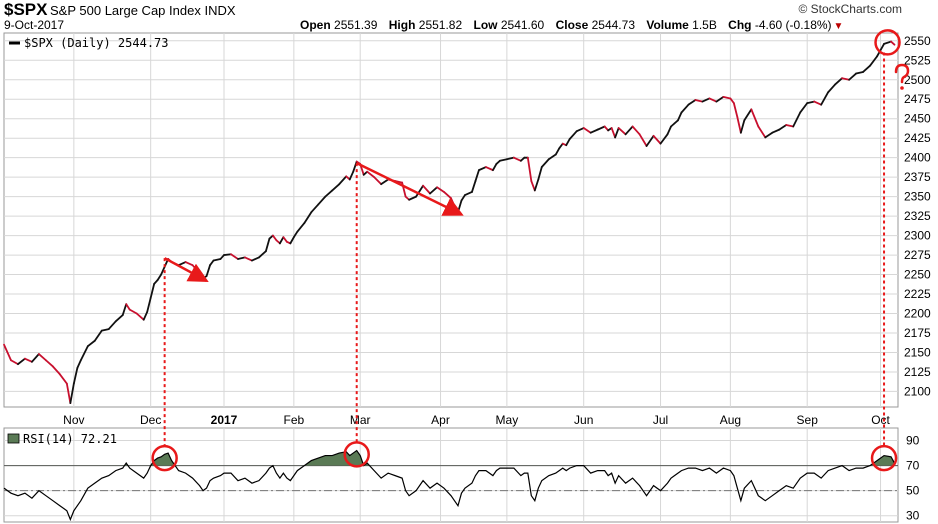  Describe the element at coordinates (730, 420) in the screenshot. I see `month-tick-label: Aug` at that location.